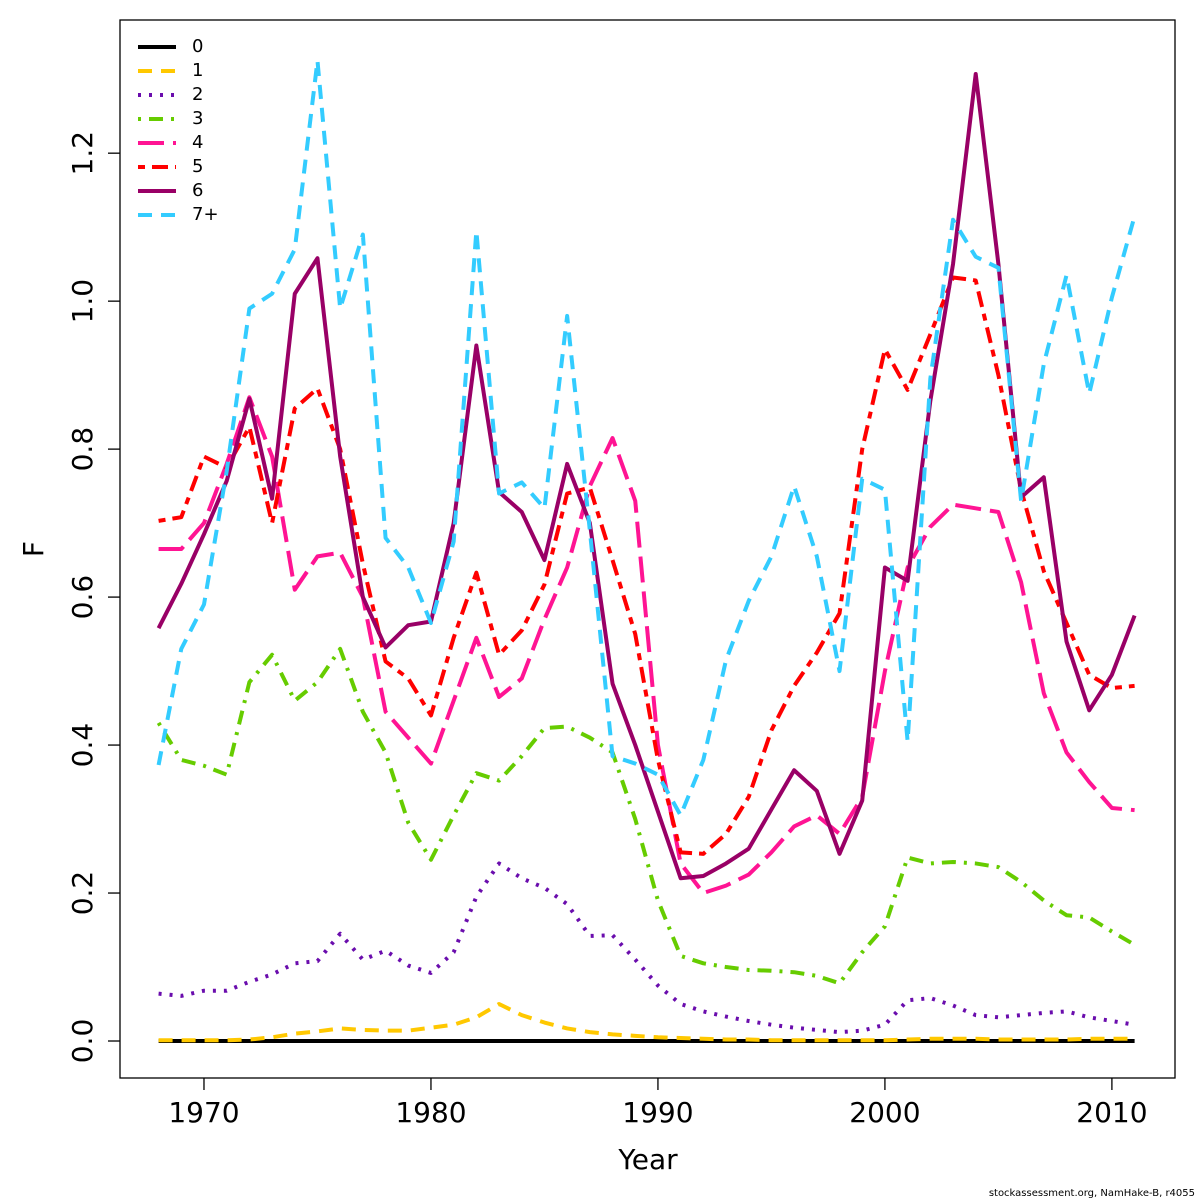 This screenshot has height=1200, width=1200. What do you see at coordinates (197, 142) in the screenshot?
I see `legend-label: 4` at bounding box center [197, 142].